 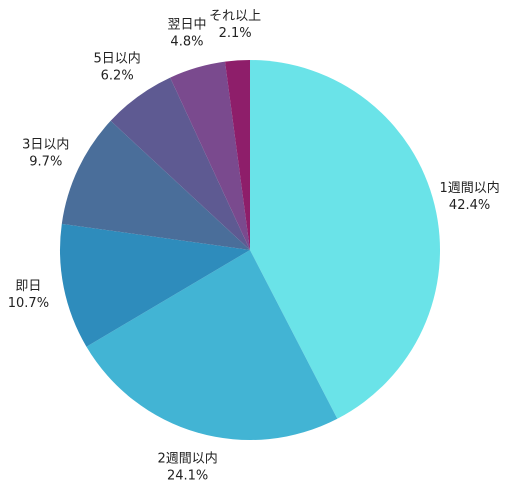 What do you see at coordinates (469, 205) in the screenshot?
I see `slice-value: 42.4%` at bounding box center [469, 205].